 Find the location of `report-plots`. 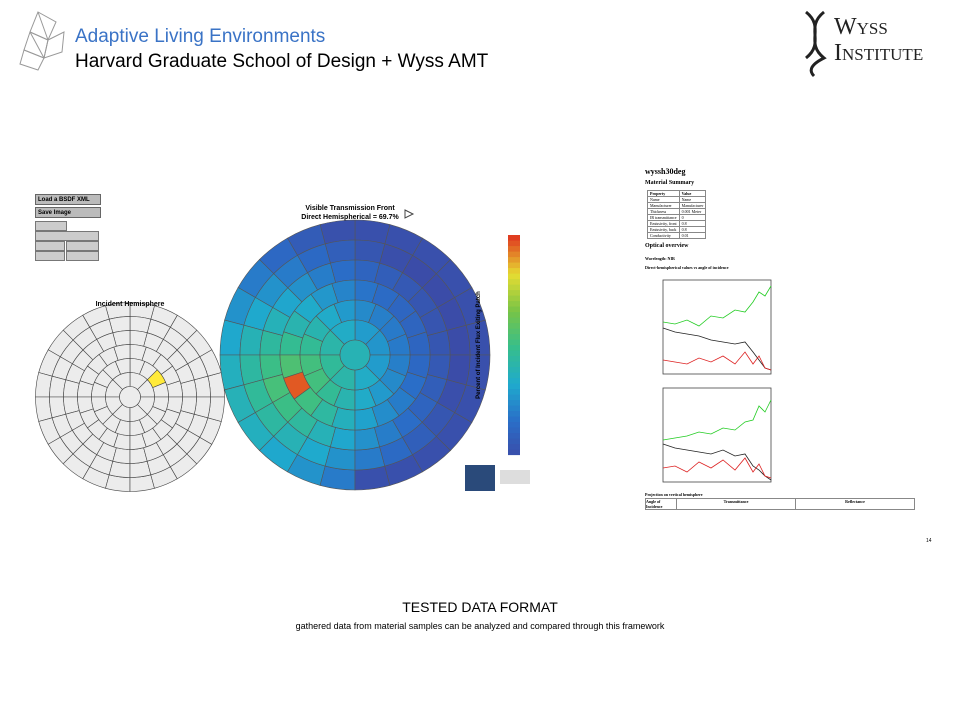

report-plots is located at coordinates (717, 381).